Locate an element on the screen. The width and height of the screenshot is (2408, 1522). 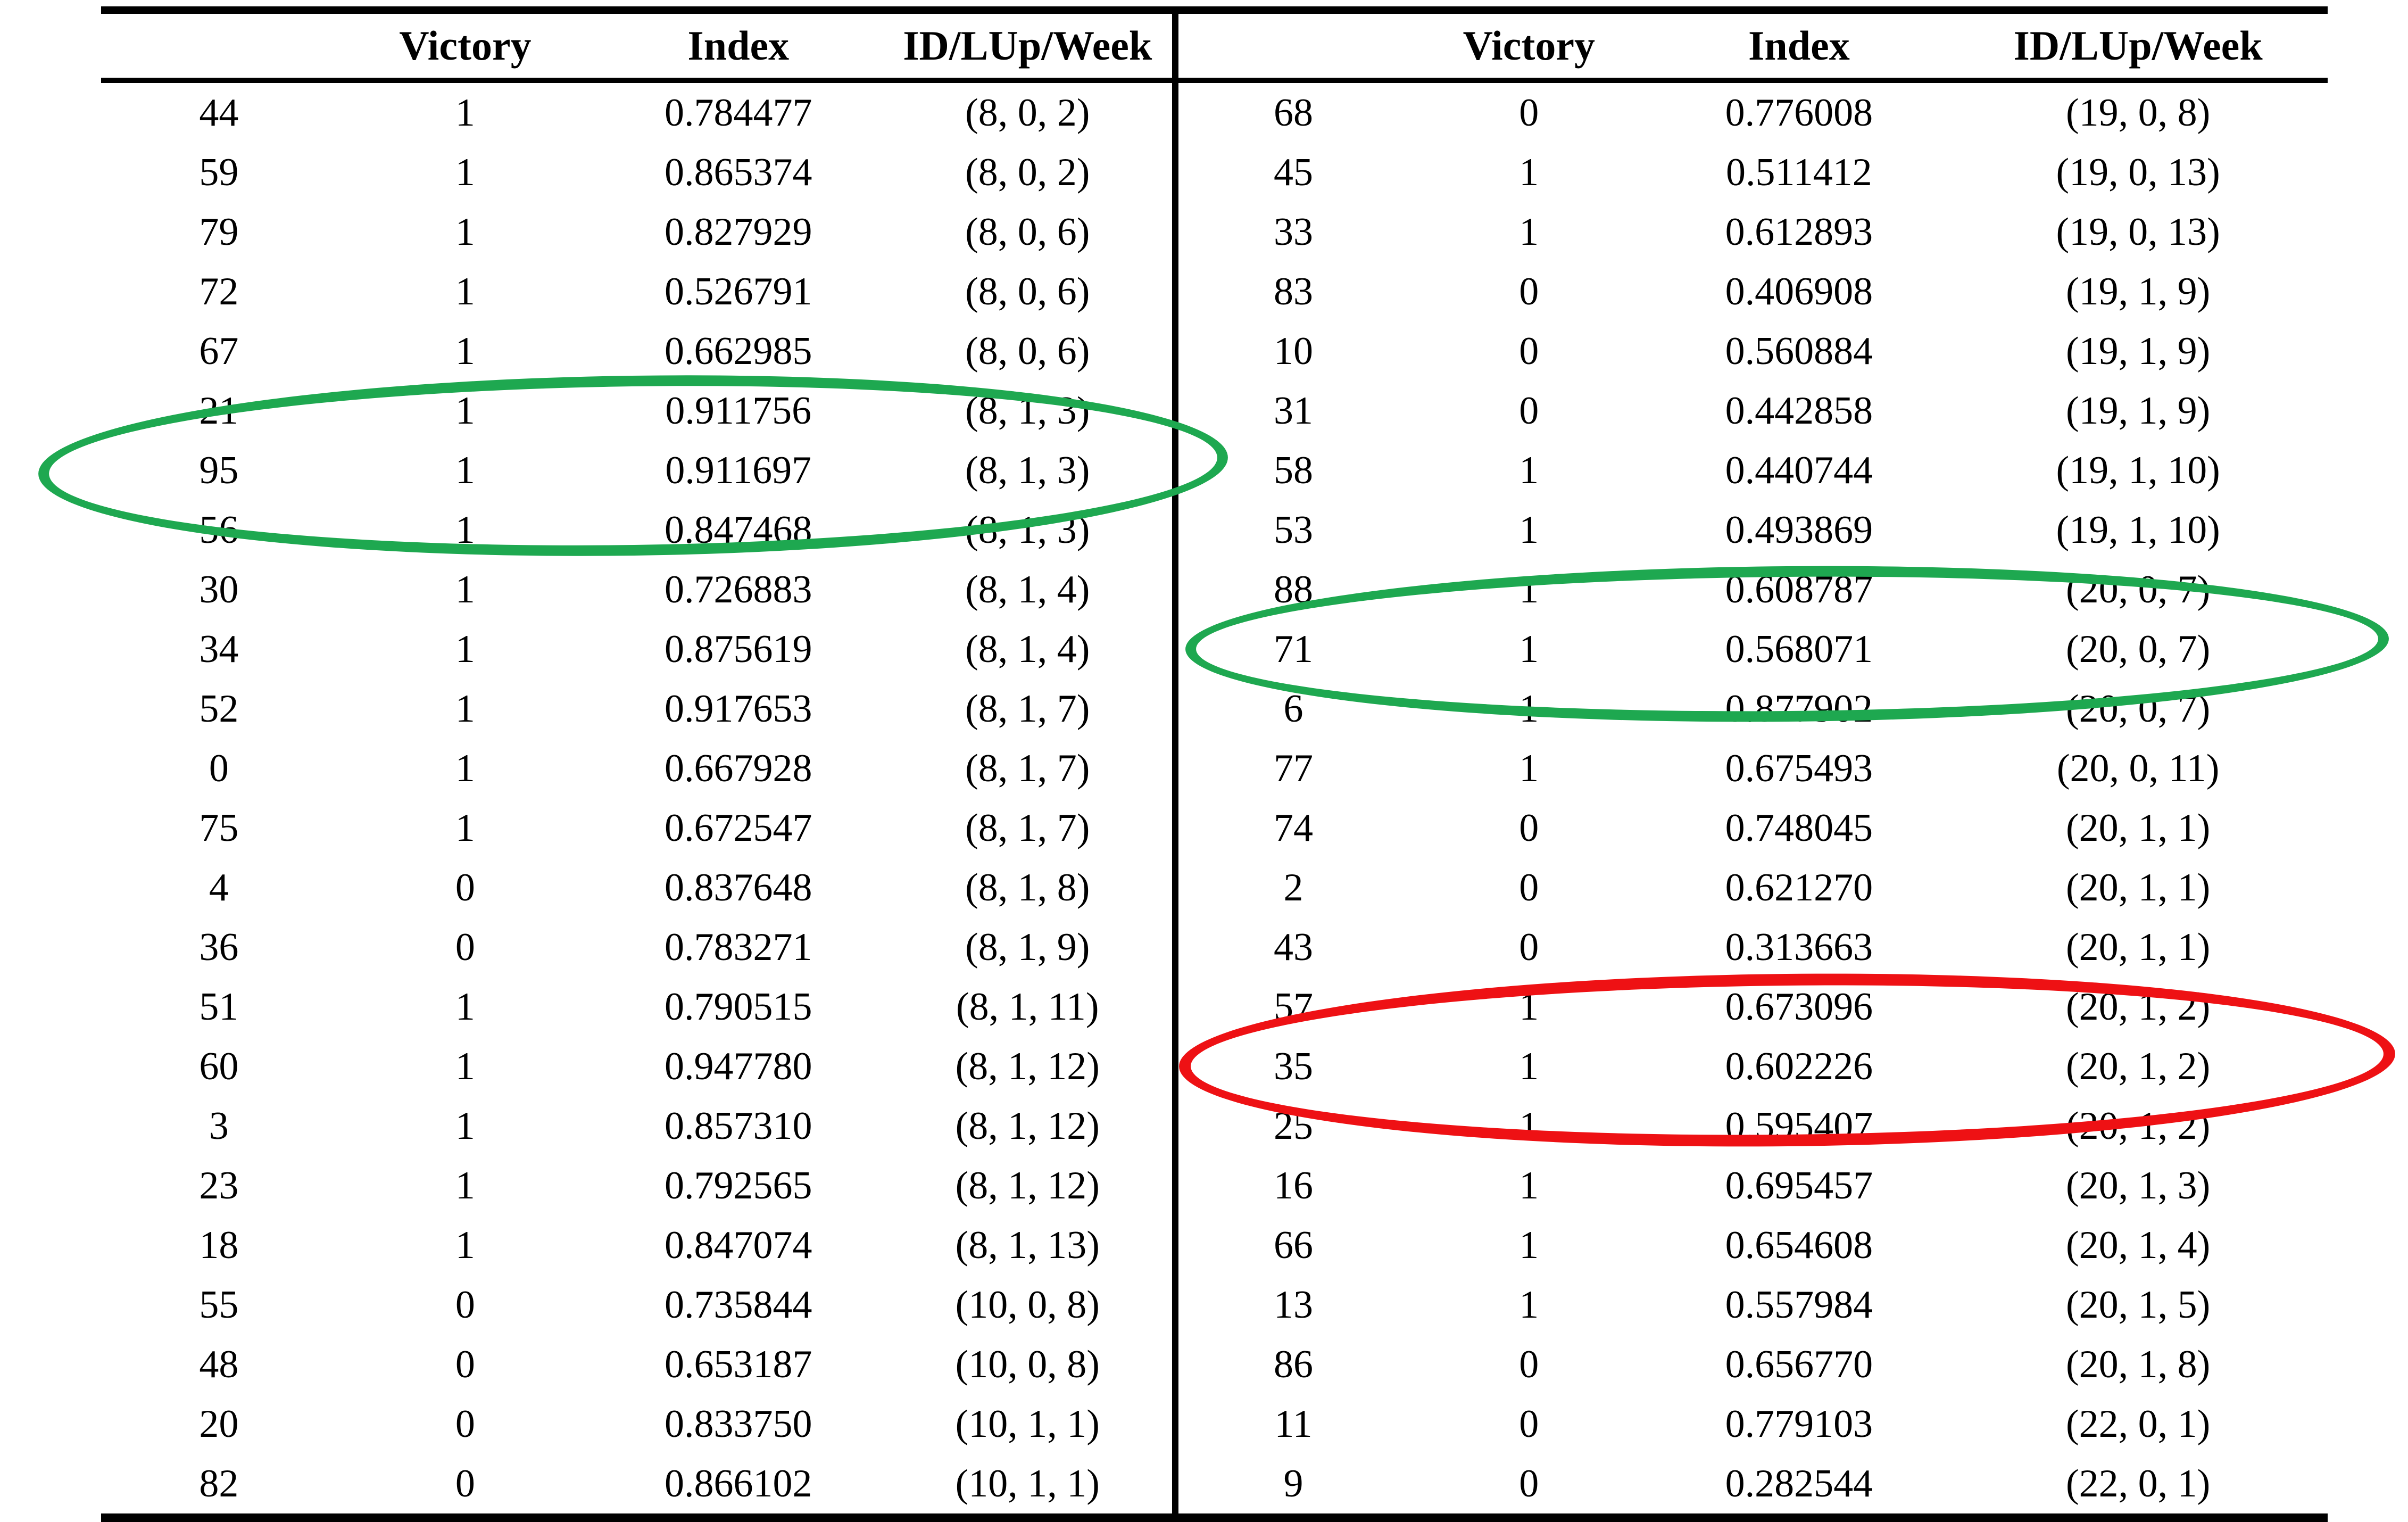
cell-id: 79 is located at coordinates (219, 232).